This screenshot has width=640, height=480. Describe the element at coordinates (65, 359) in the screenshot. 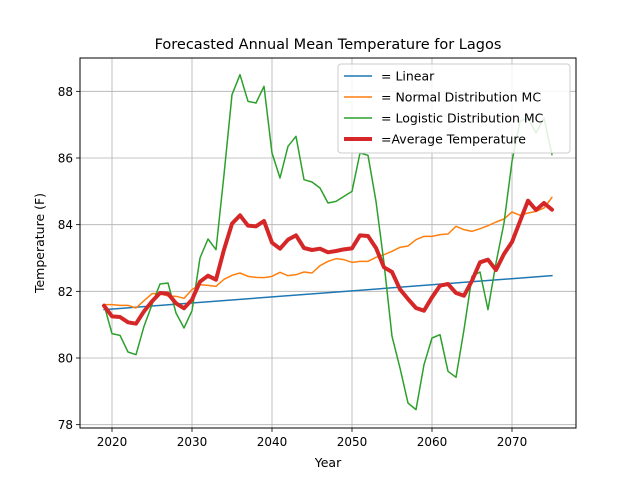

I see `y-tick-label: 80` at that location.